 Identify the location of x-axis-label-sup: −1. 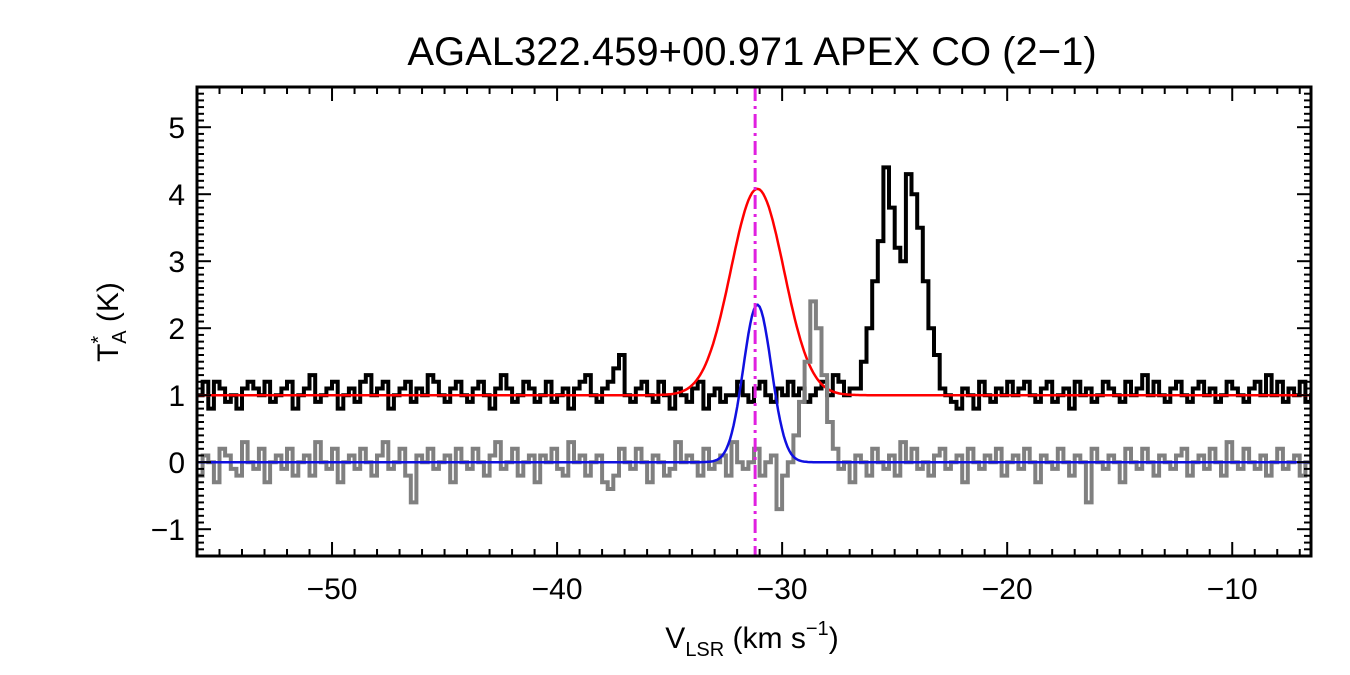
(817, 629).